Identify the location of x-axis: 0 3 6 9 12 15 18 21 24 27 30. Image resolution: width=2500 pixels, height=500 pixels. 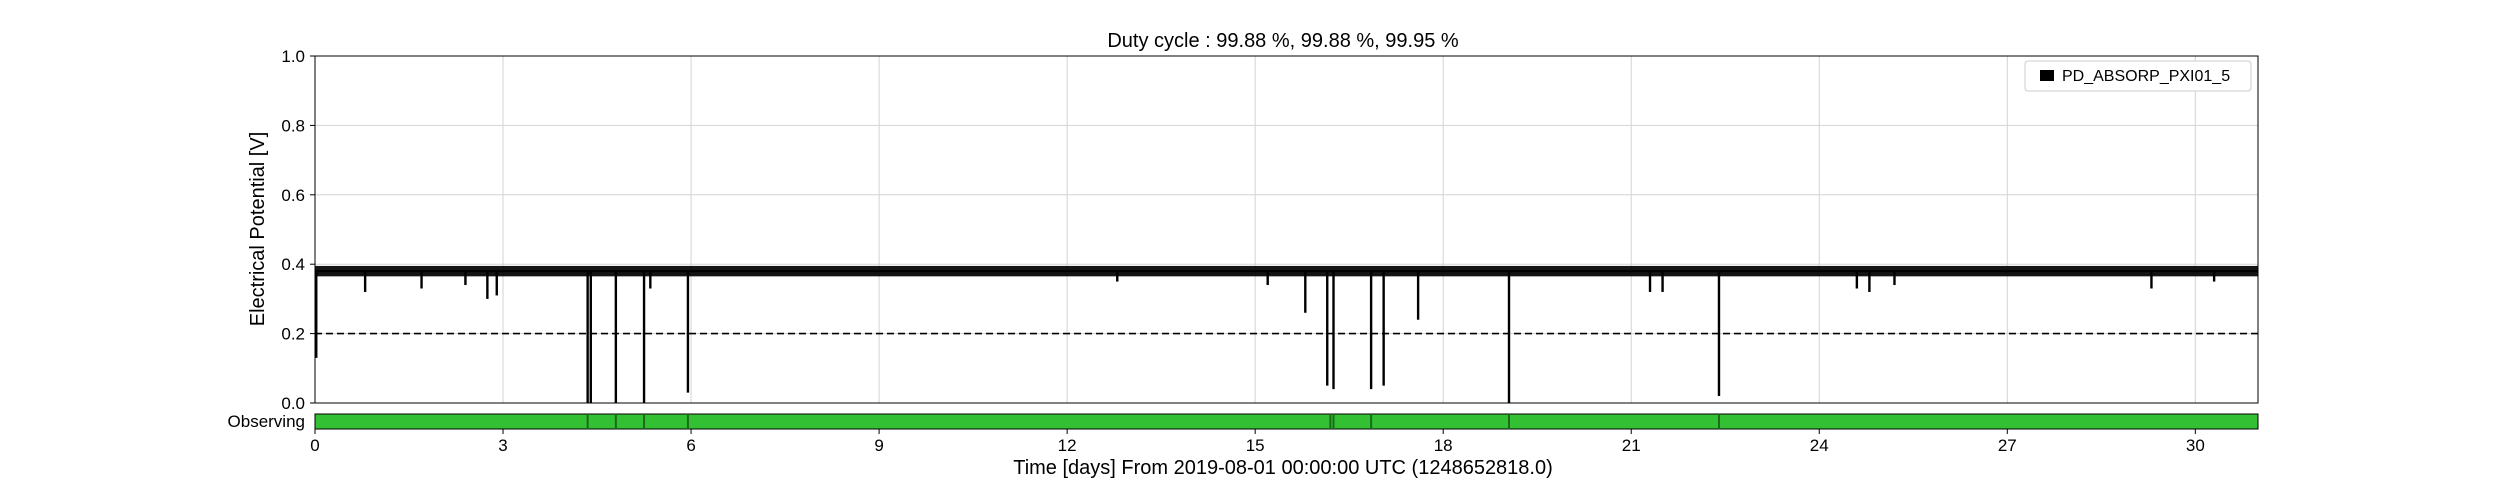
(1257, 442).